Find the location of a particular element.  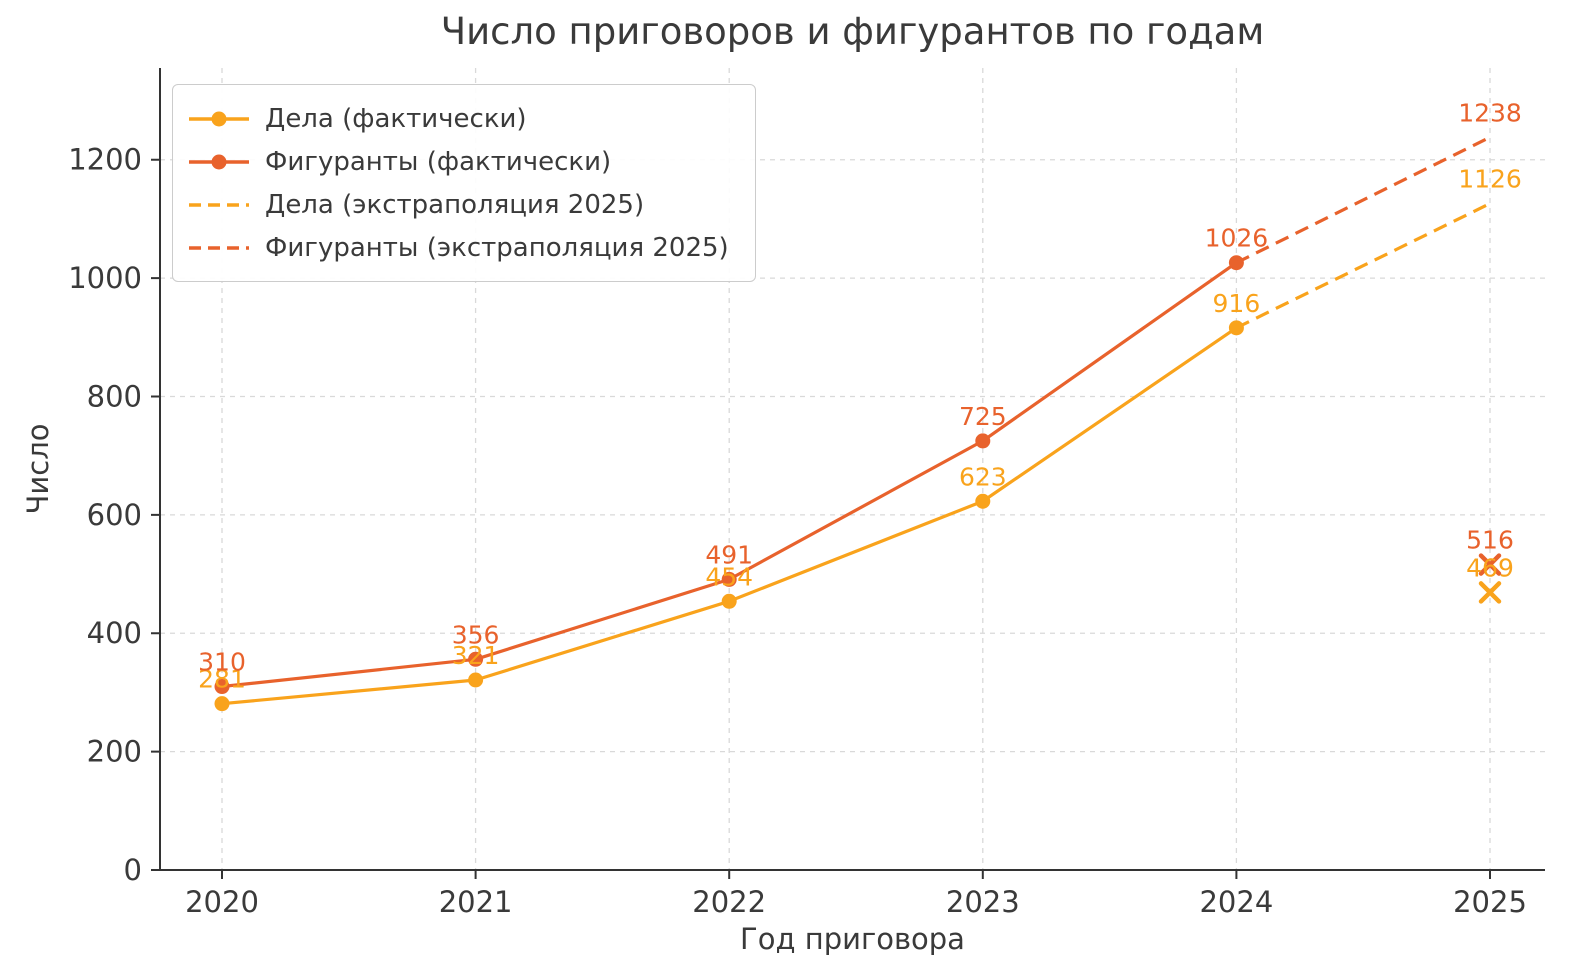

point-label: 916 is located at coordinates (1237, 303).